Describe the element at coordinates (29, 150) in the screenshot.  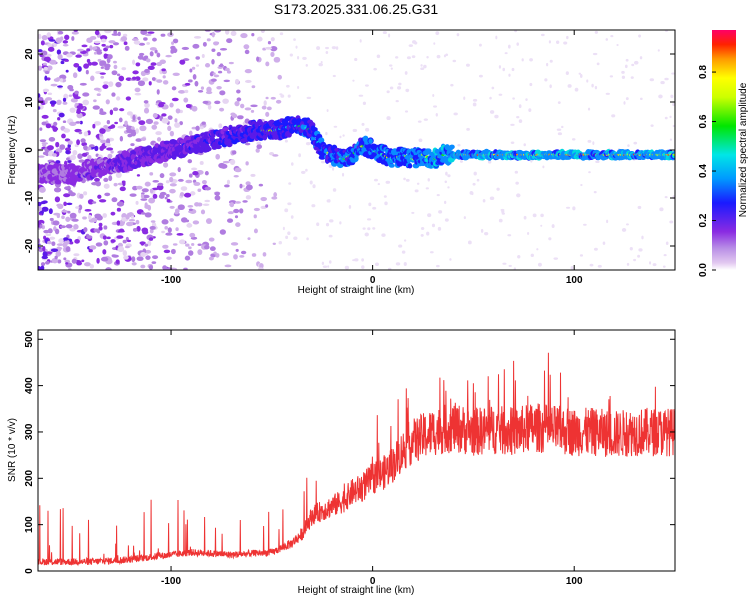
I see `y-tick-label: 0` at that location.